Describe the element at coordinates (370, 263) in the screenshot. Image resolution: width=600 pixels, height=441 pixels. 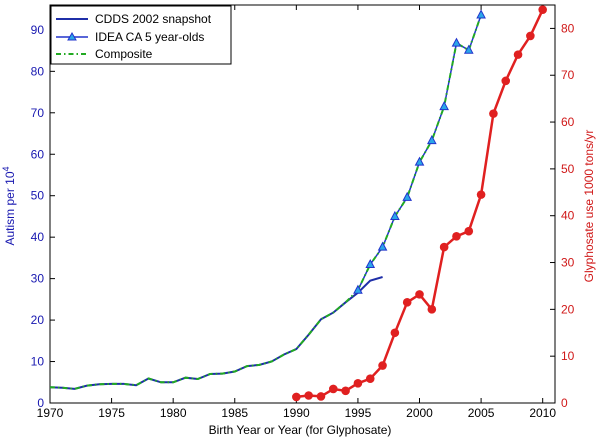
I see `point-idea-1996` at that location.